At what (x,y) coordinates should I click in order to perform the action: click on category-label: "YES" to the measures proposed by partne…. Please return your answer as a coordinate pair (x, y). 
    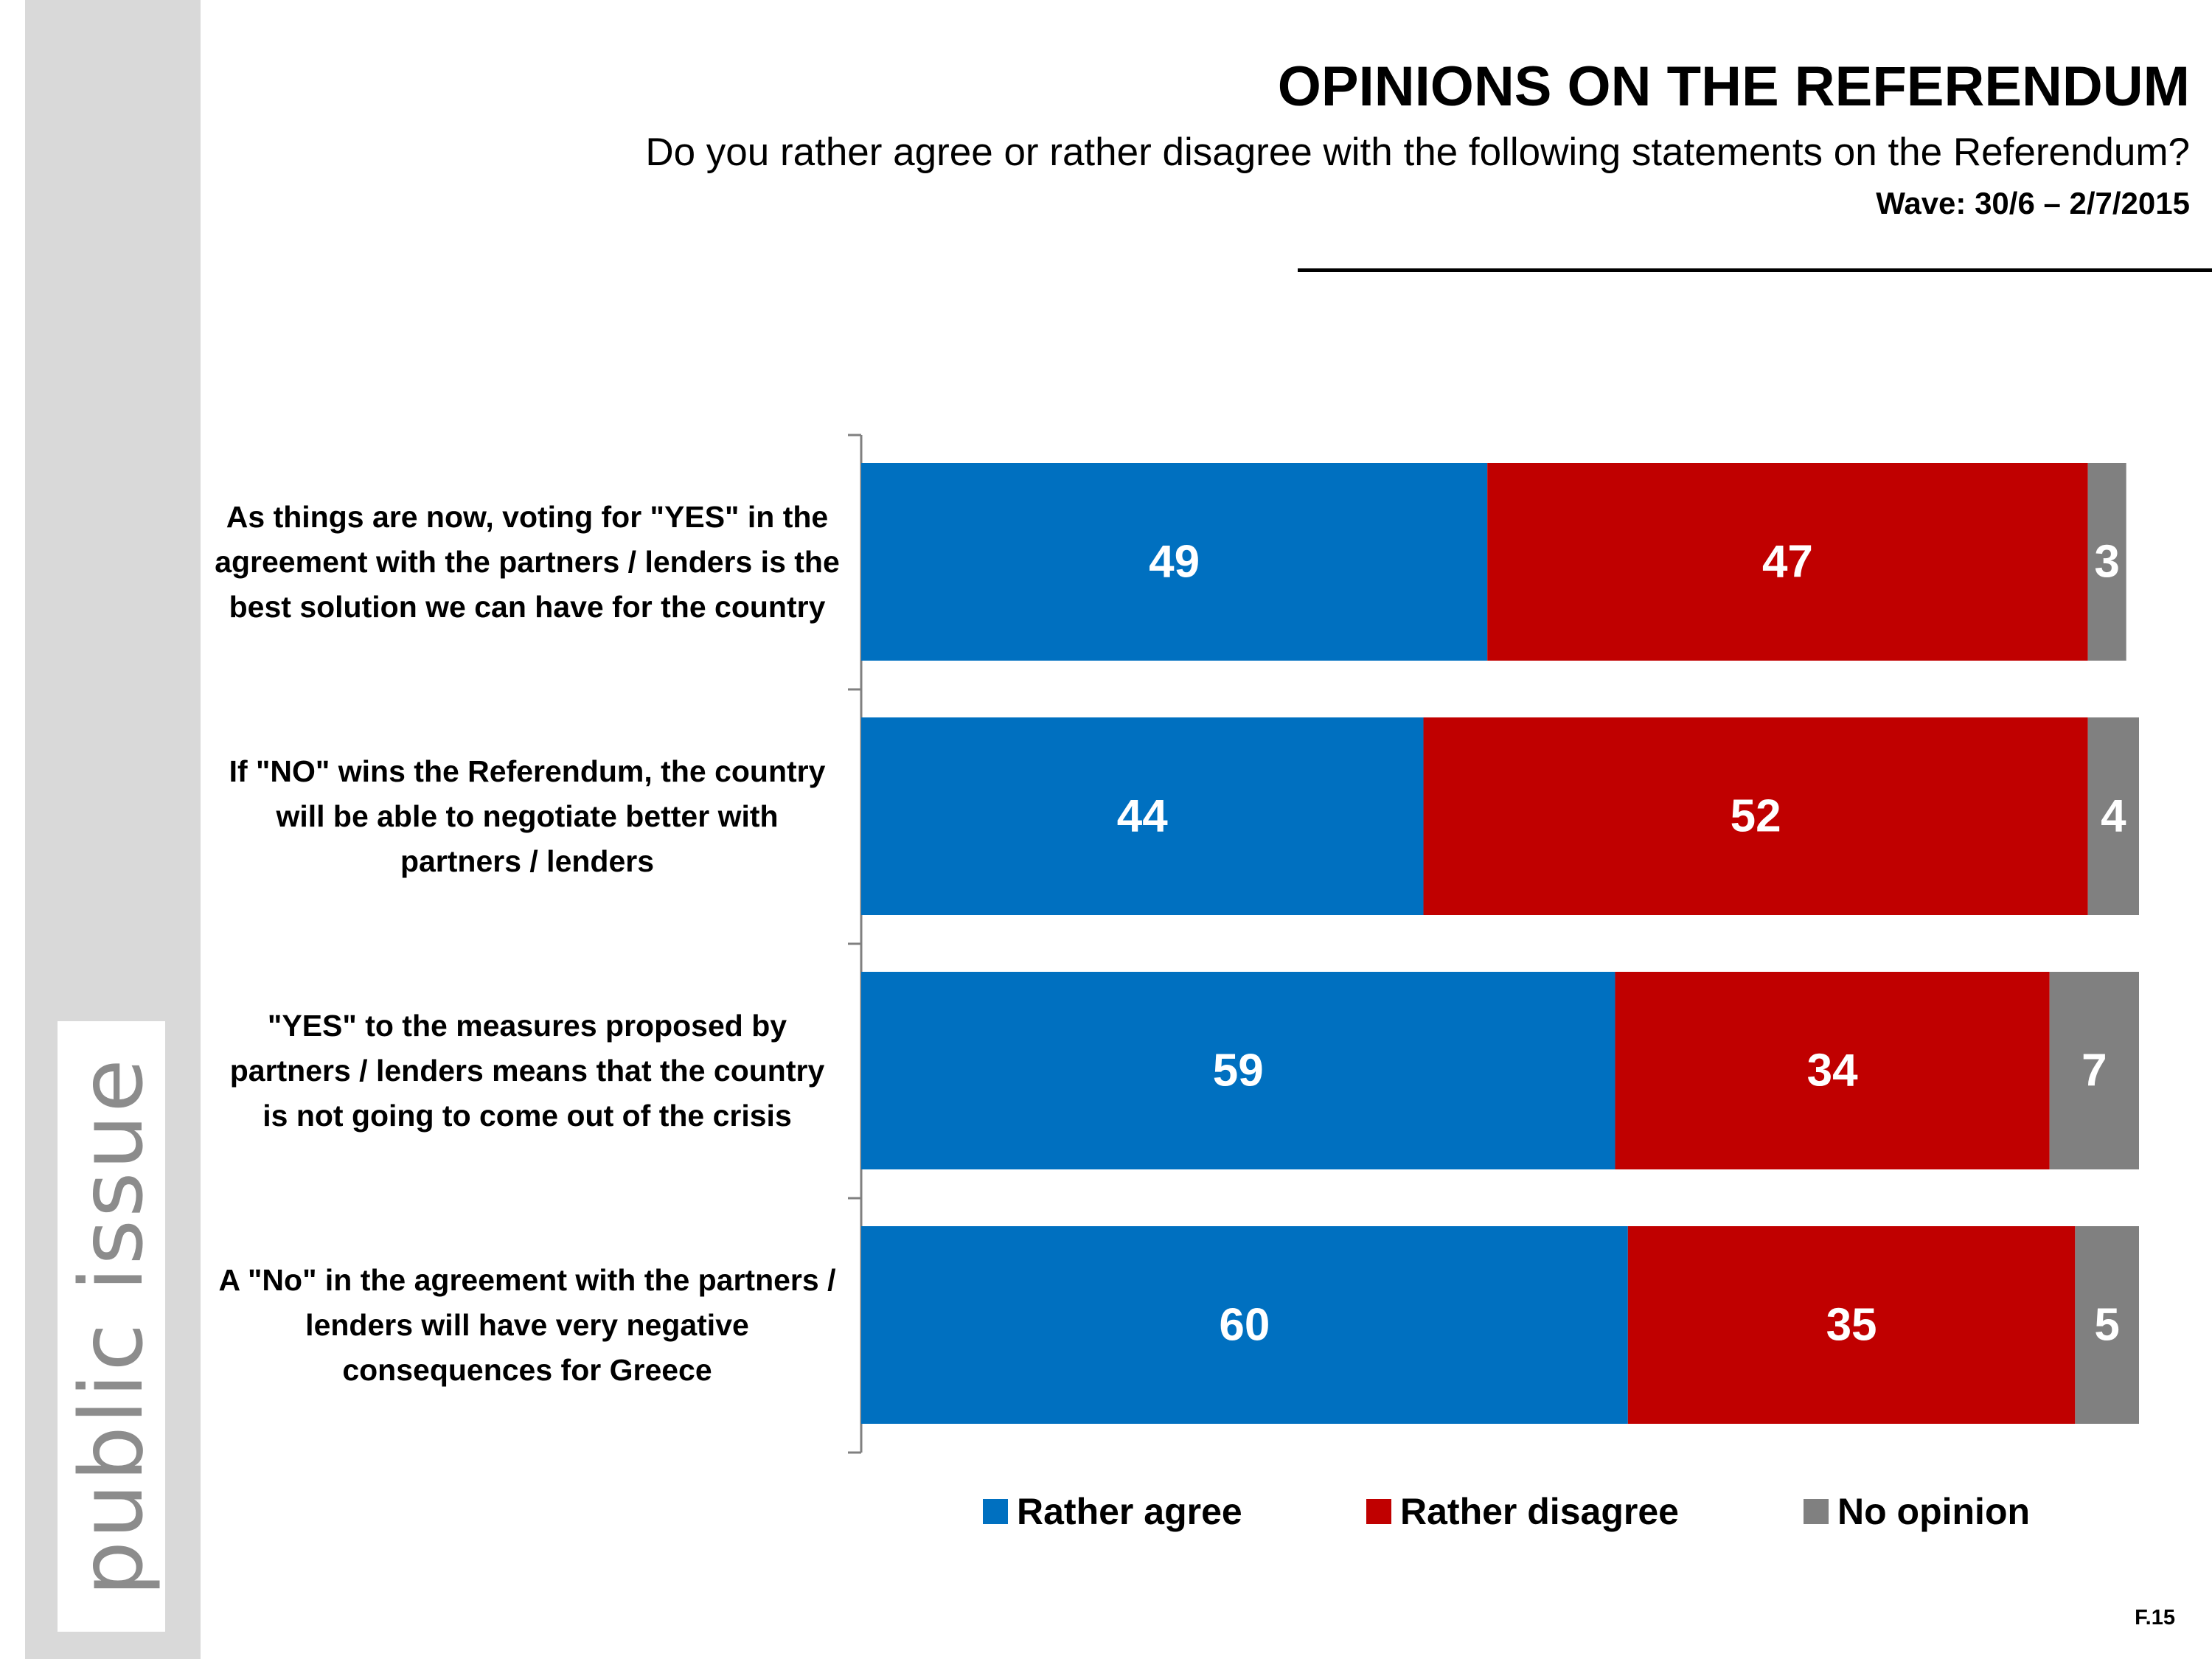
    Looking at the image, I should click on (527, 1071).